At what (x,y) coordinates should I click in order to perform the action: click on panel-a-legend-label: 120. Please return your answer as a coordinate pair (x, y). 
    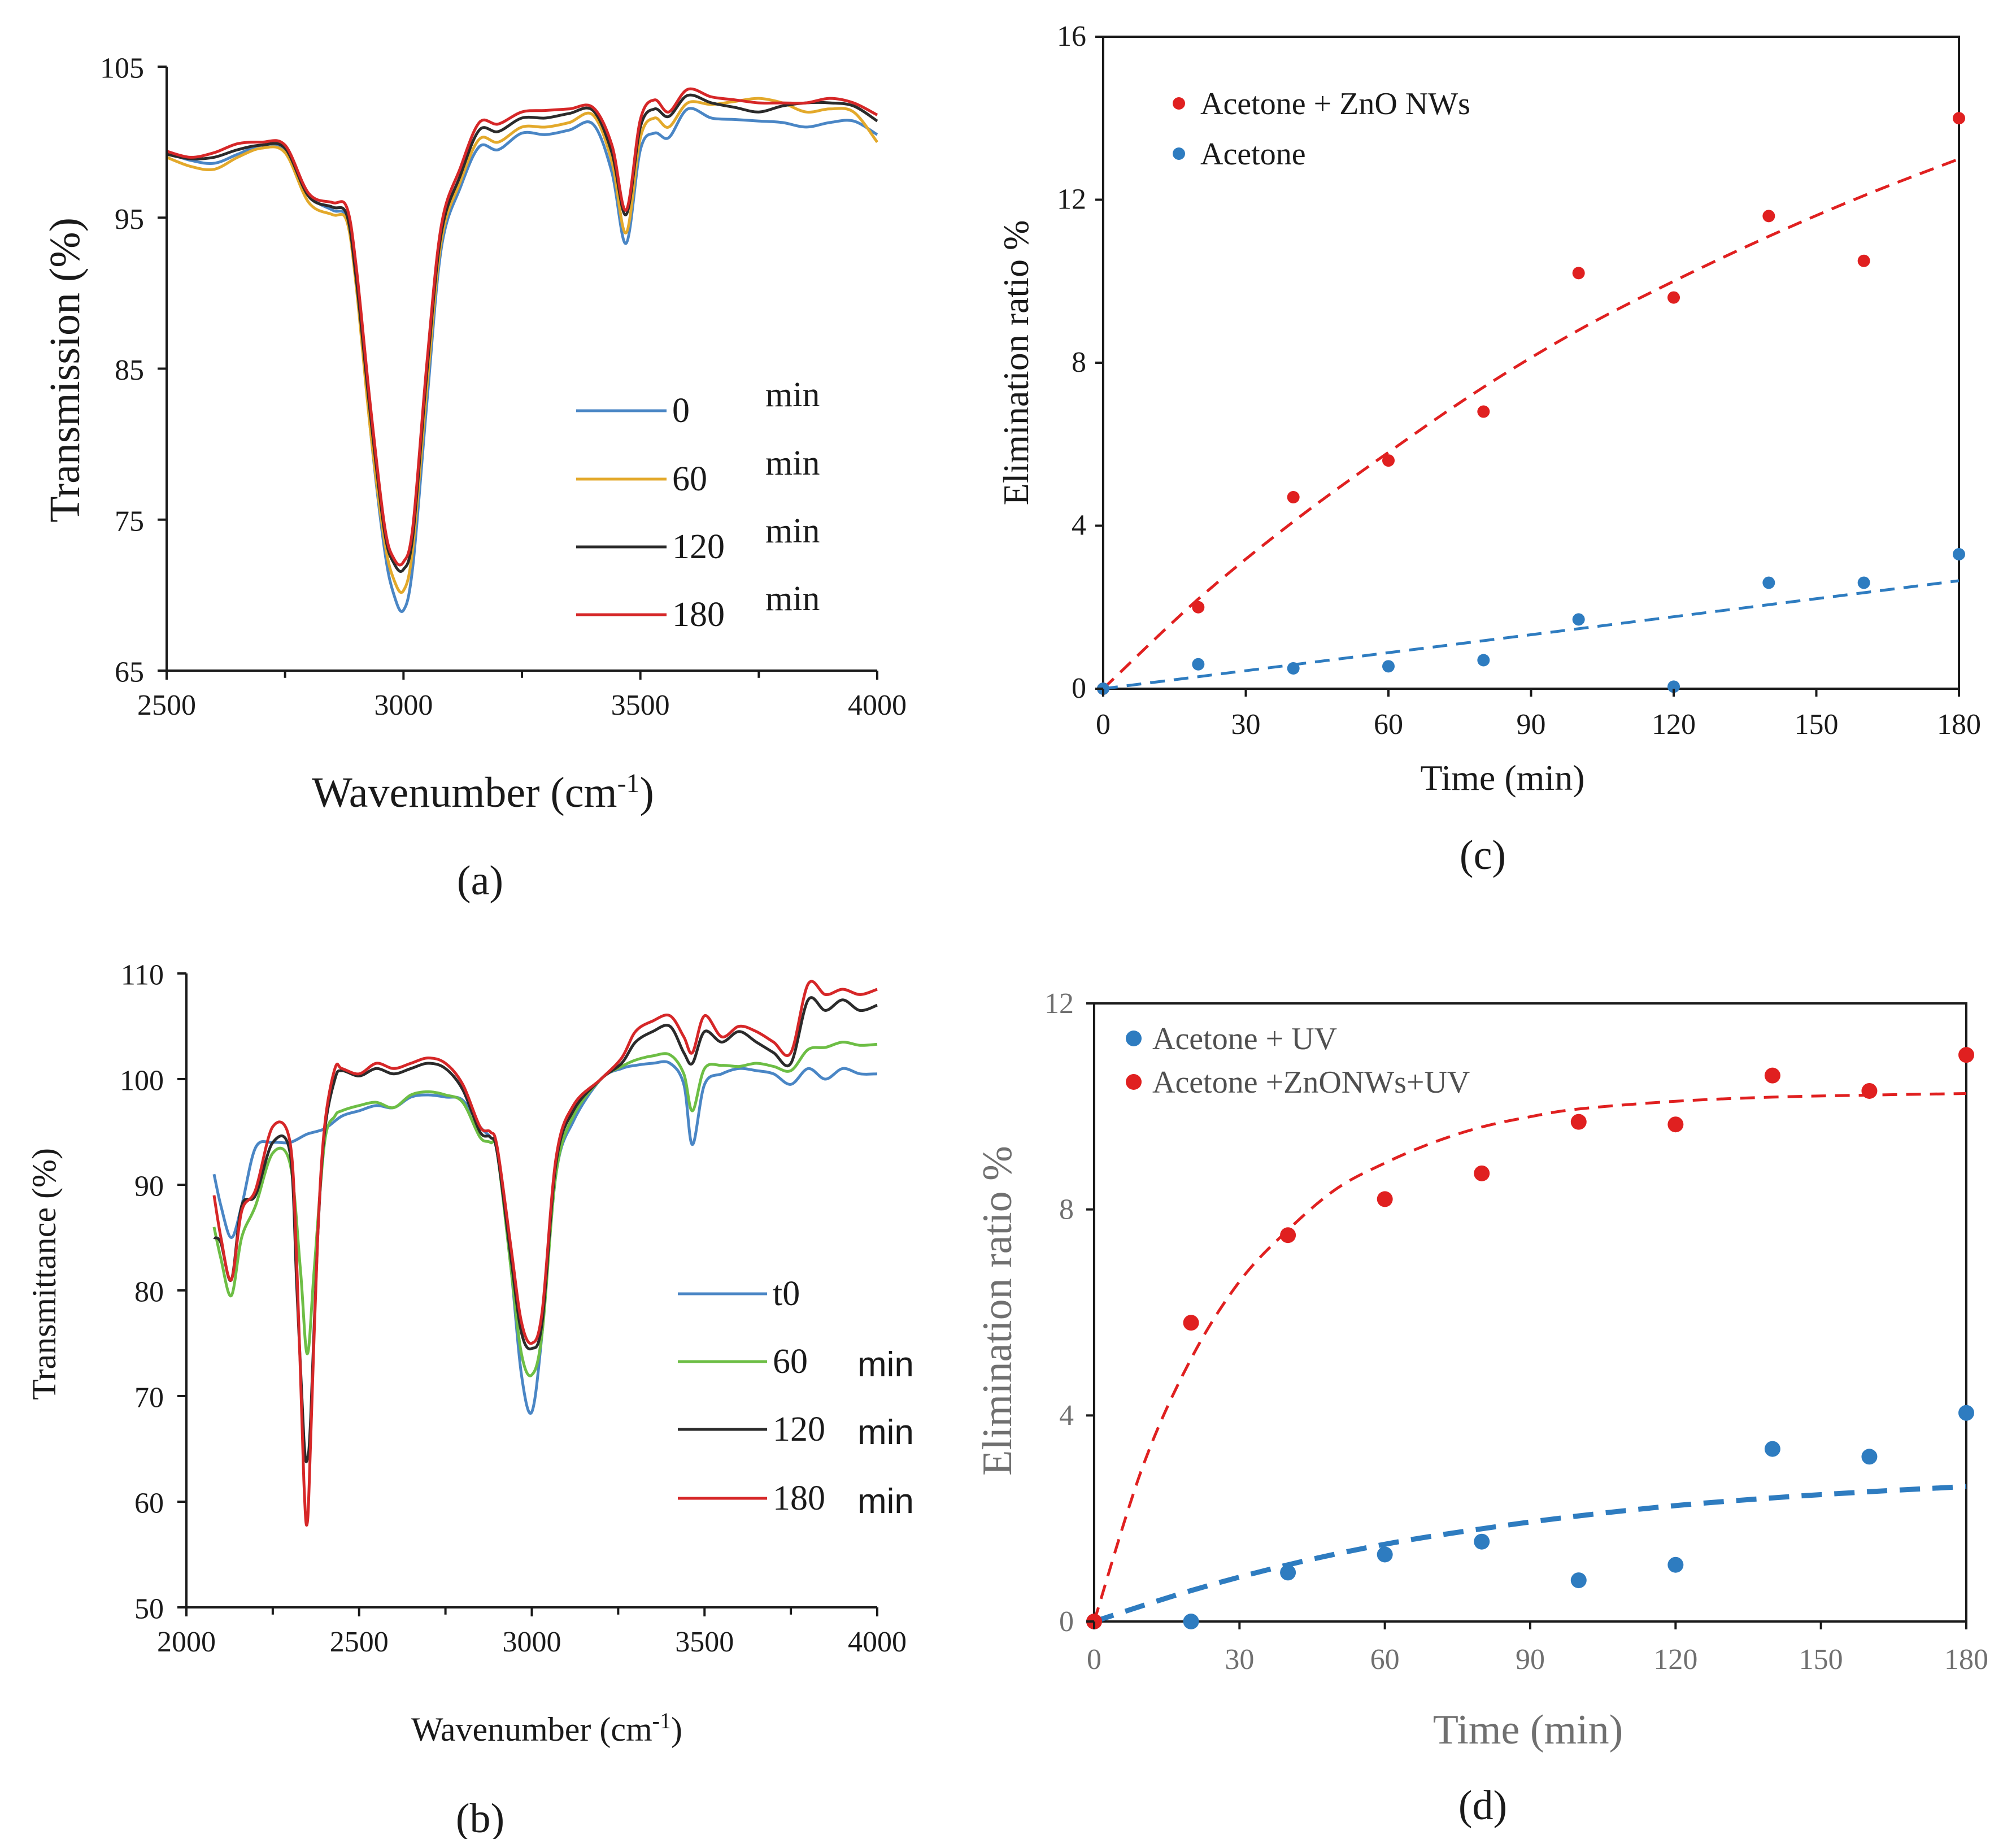
    Looking at the image, I should click on (698, 547).